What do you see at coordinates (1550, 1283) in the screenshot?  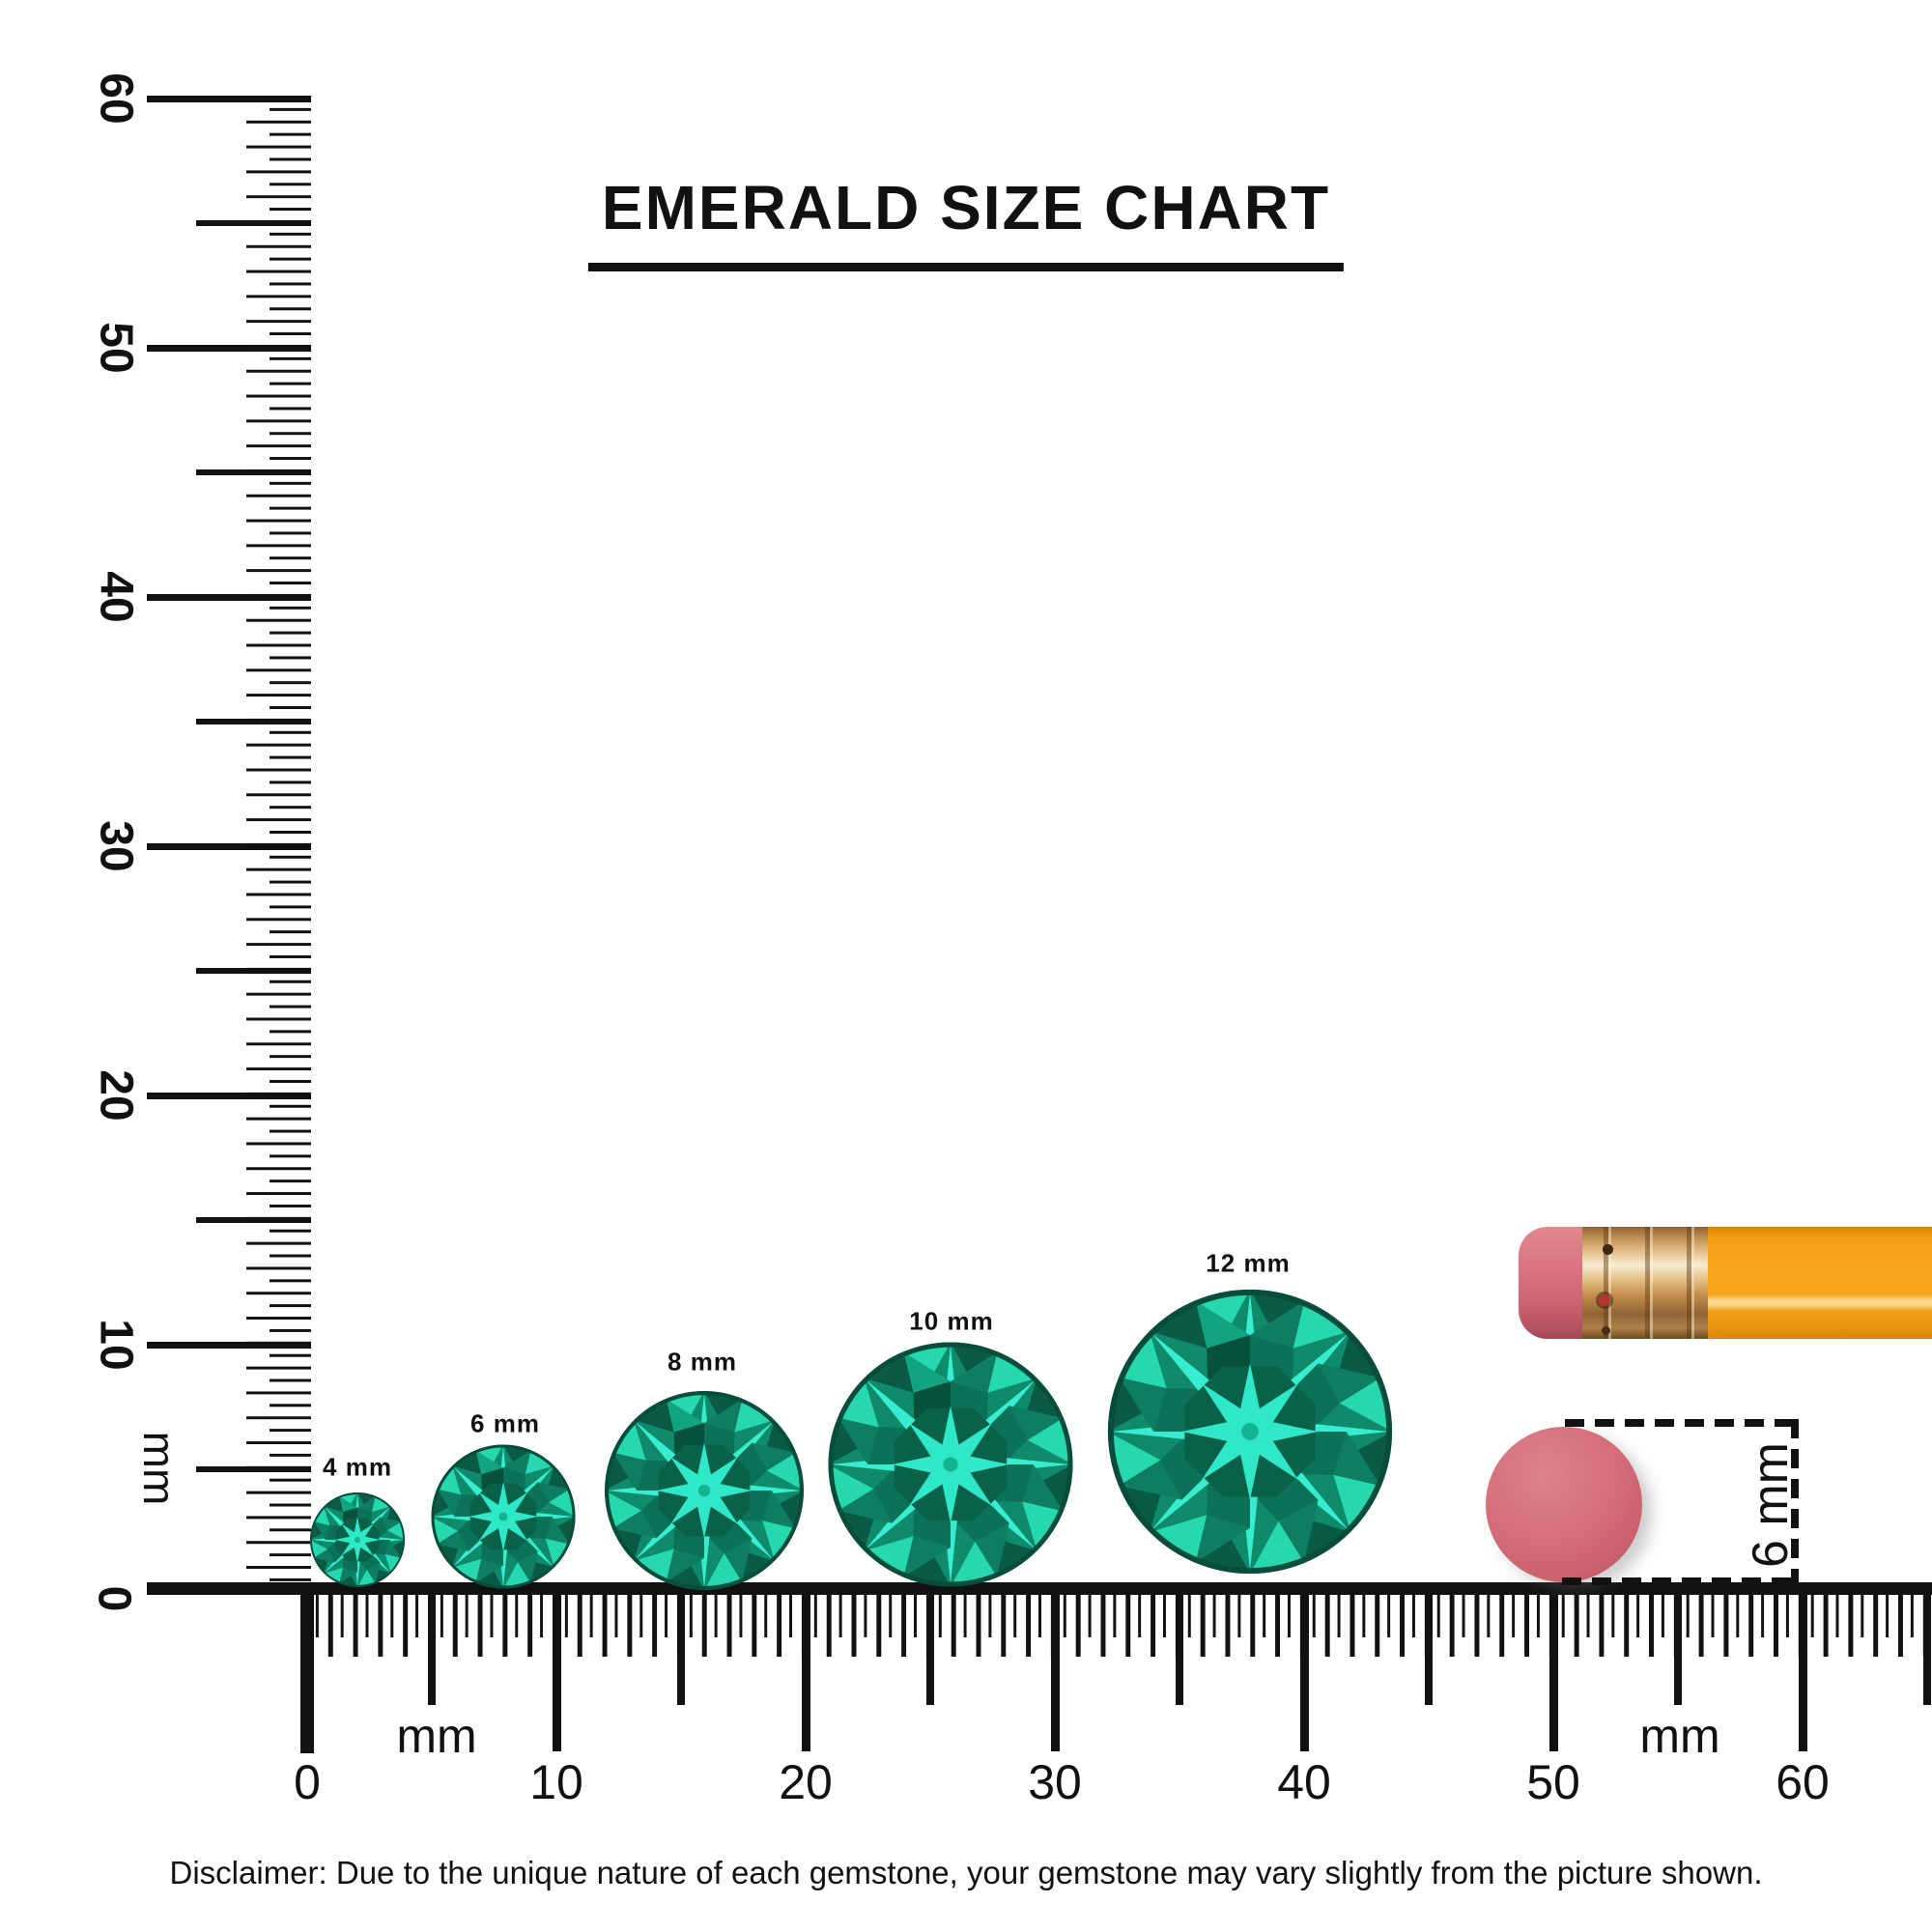 I see `pencil-eraser-tip` at bounding box center [1550, 1283].